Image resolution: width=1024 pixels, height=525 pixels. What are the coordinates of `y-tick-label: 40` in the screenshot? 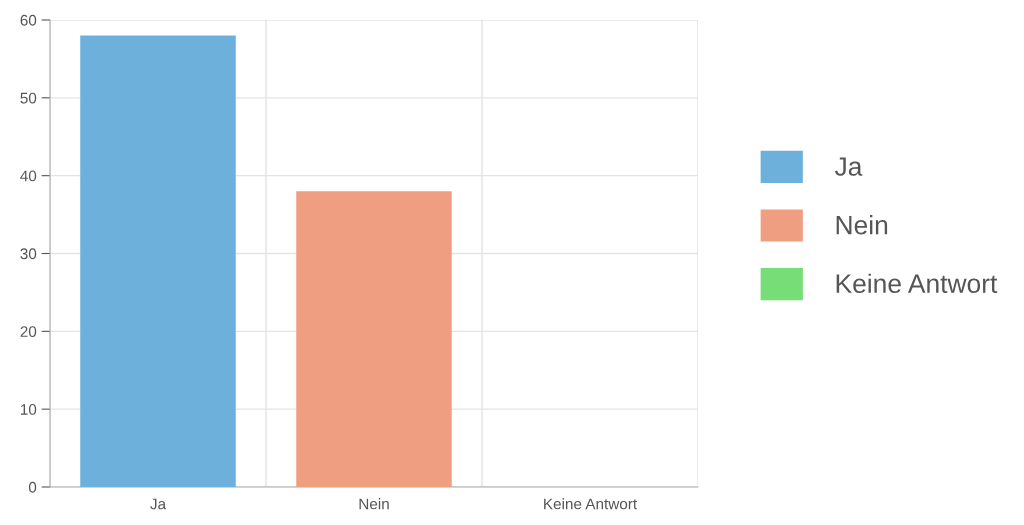 It's located at (28, 176).